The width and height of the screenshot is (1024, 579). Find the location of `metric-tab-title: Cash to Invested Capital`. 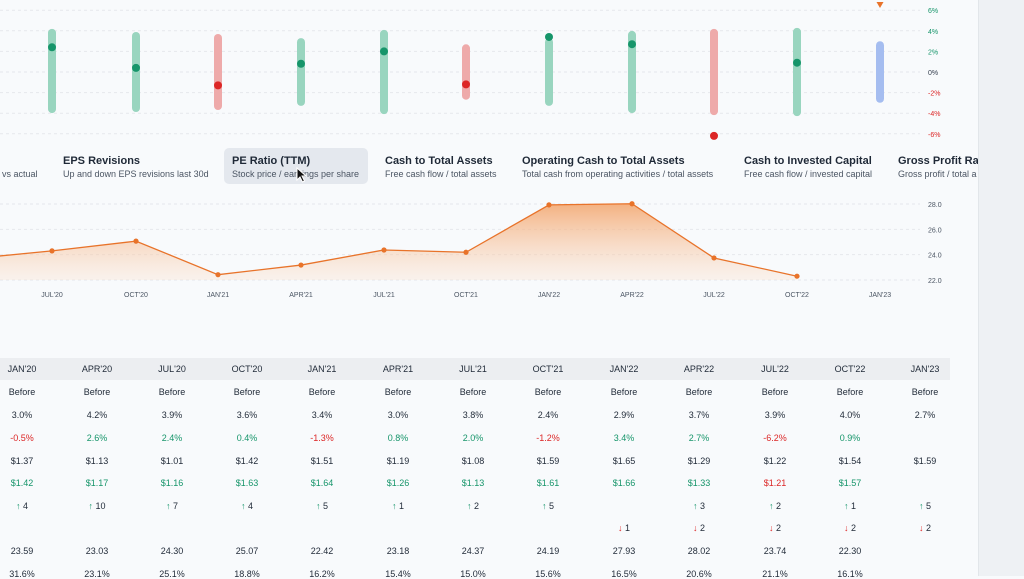

metric-tab-title: Cash to Invested Capital is located at coordinates (808, 161).